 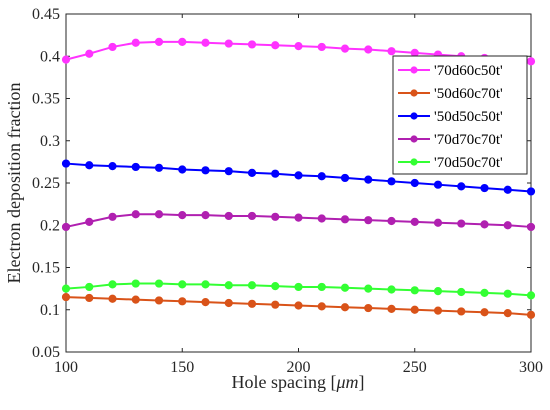 I want to click on x-tick-label: 250, so click(x=415, y=367).